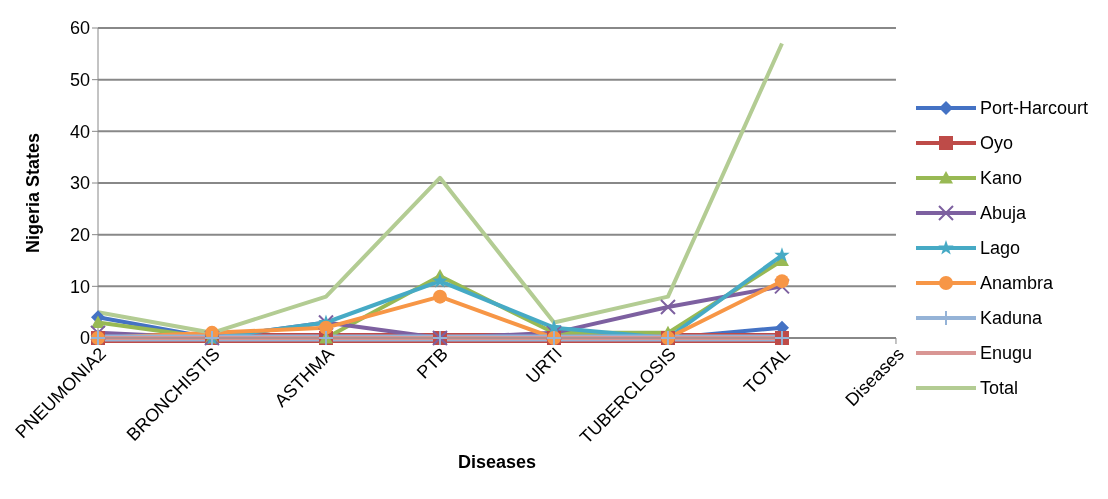  What do you see at coordinates (79, 80) in the screenshot?
I see `y-tick-label: 50` at bounding box center [79, 80].